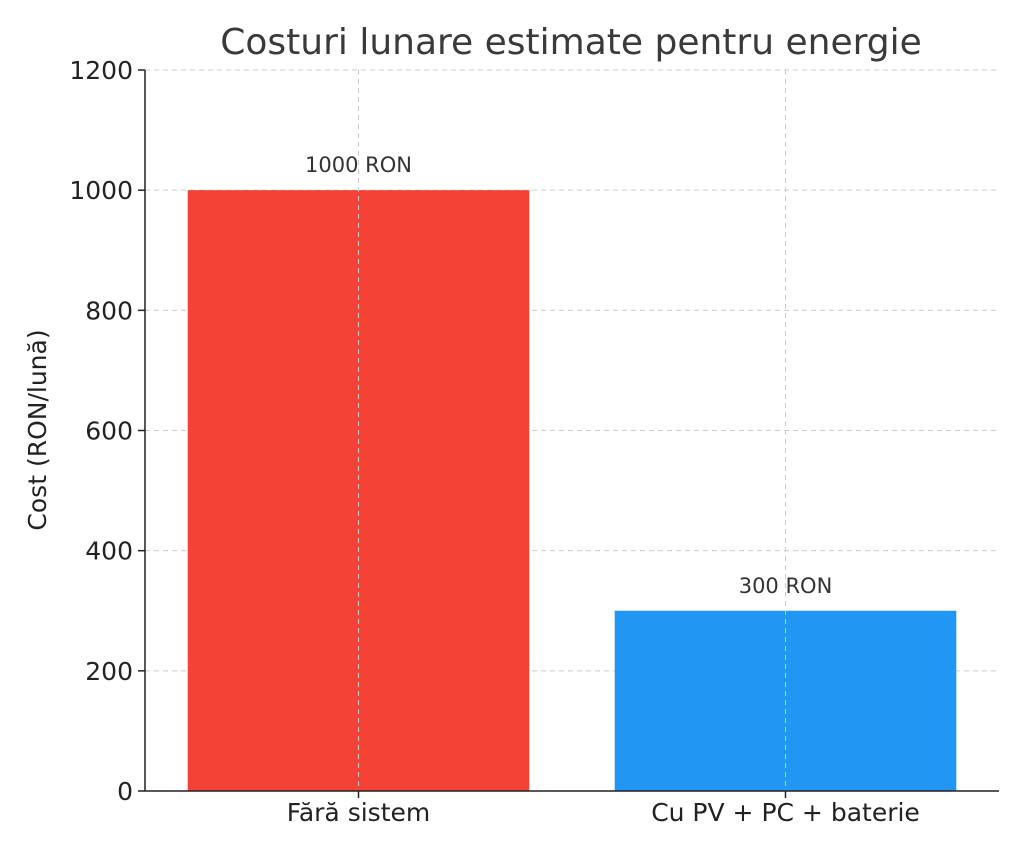 The image size is (1024, 853). What do you see at coordinates (358, 812) in the screenshot?
I see `x-tick-label: Fără sistem` at bounding box center [358, 812].